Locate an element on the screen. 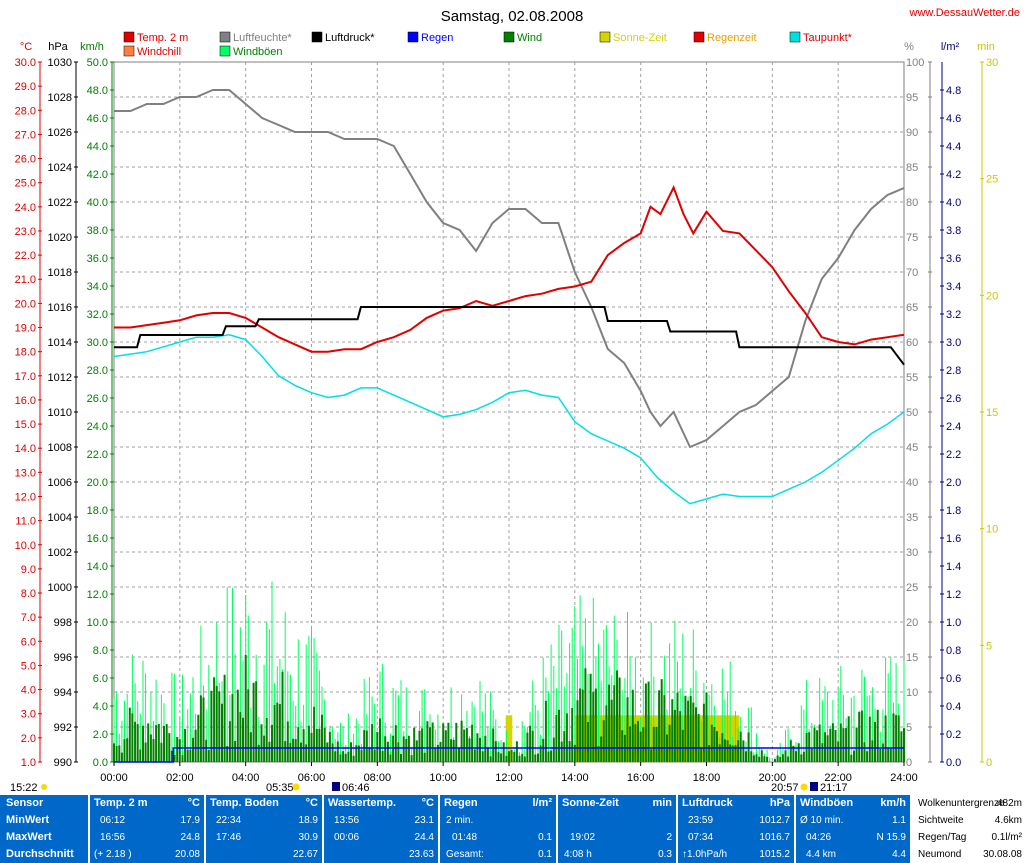  moonrise-icon is located at coordinates (336, 786).